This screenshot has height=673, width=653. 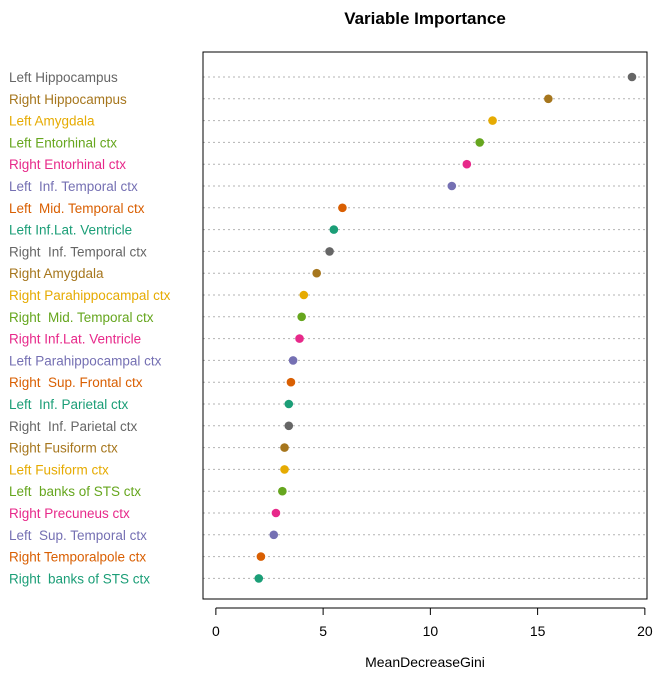 What do you see at coordinates (63, 448) in the screenshot?
I see `category-label: Right Fusiform ctx` at bounding box center [63, 448].